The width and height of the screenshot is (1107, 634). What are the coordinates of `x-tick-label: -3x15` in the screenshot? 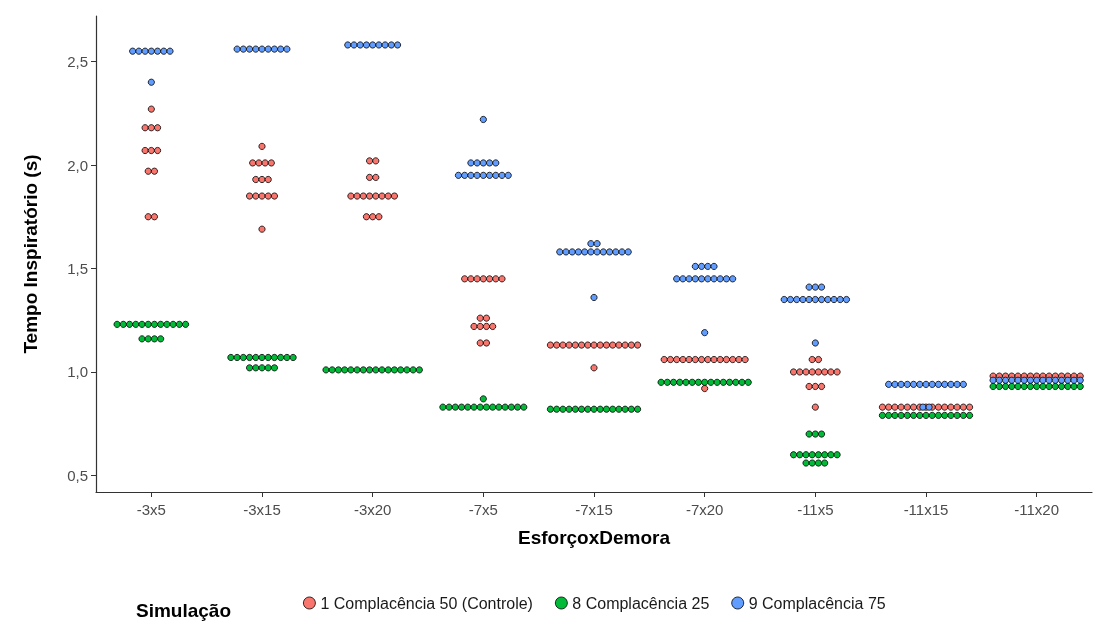 It's located at (262, 509).